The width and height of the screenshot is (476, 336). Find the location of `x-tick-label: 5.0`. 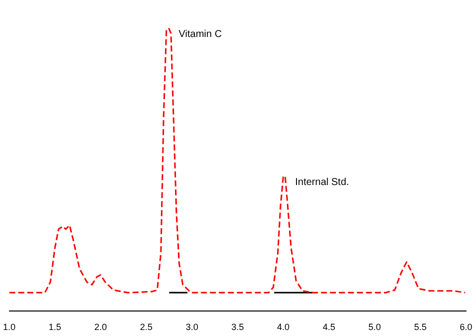

x-tick-label: 5.0 is located at coordinates (374, 327).